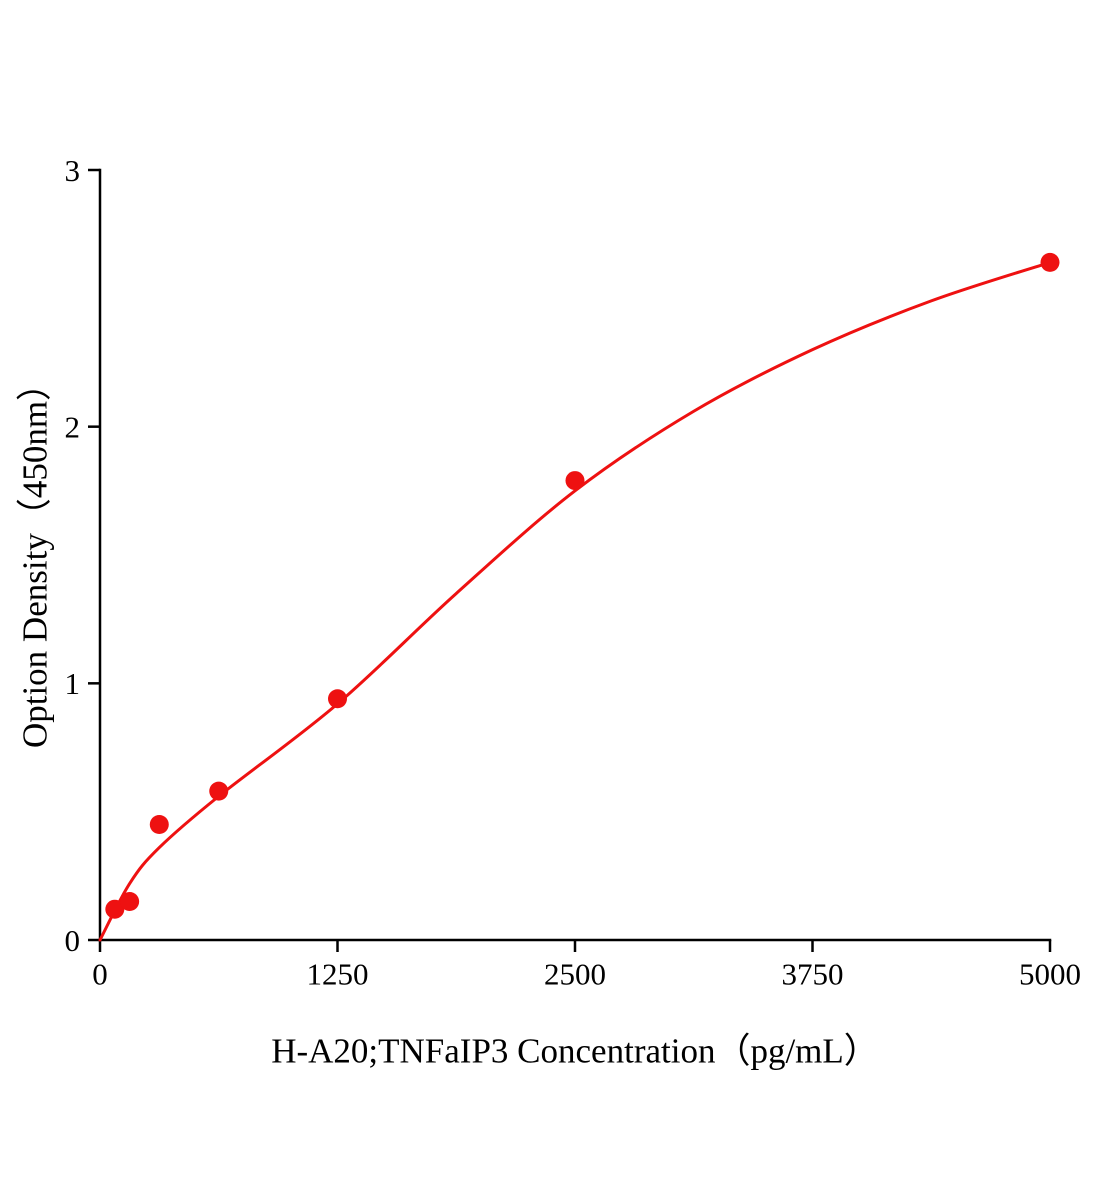 This screenshot has height=1200, width=1104. Describe the element at coordinates (73, 170) in the screenshot. I see `y-tick-label: 3` at that location.